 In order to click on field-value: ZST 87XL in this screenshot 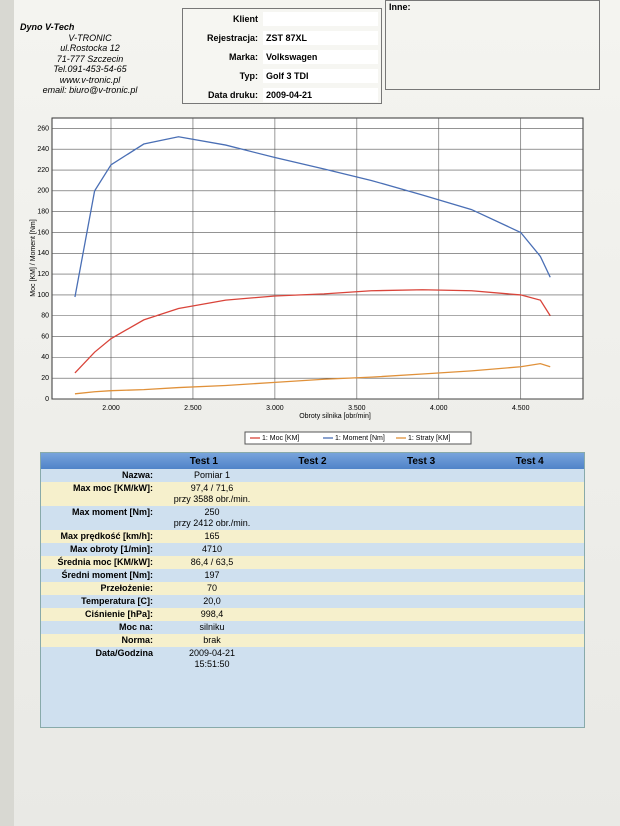, I will do `click(320, 37)`.